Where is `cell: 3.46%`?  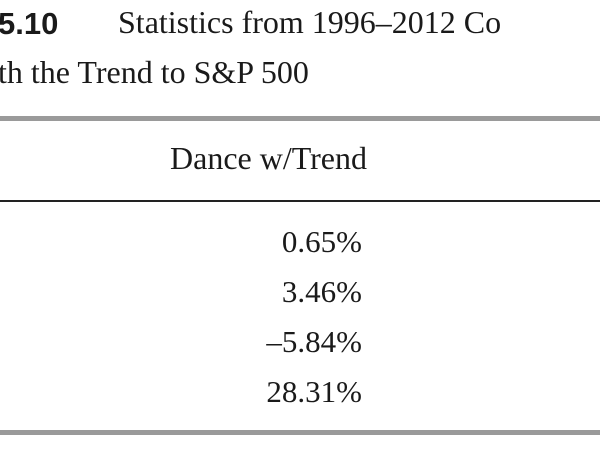
cell: 3.46% is located at coordinates (321, 291).